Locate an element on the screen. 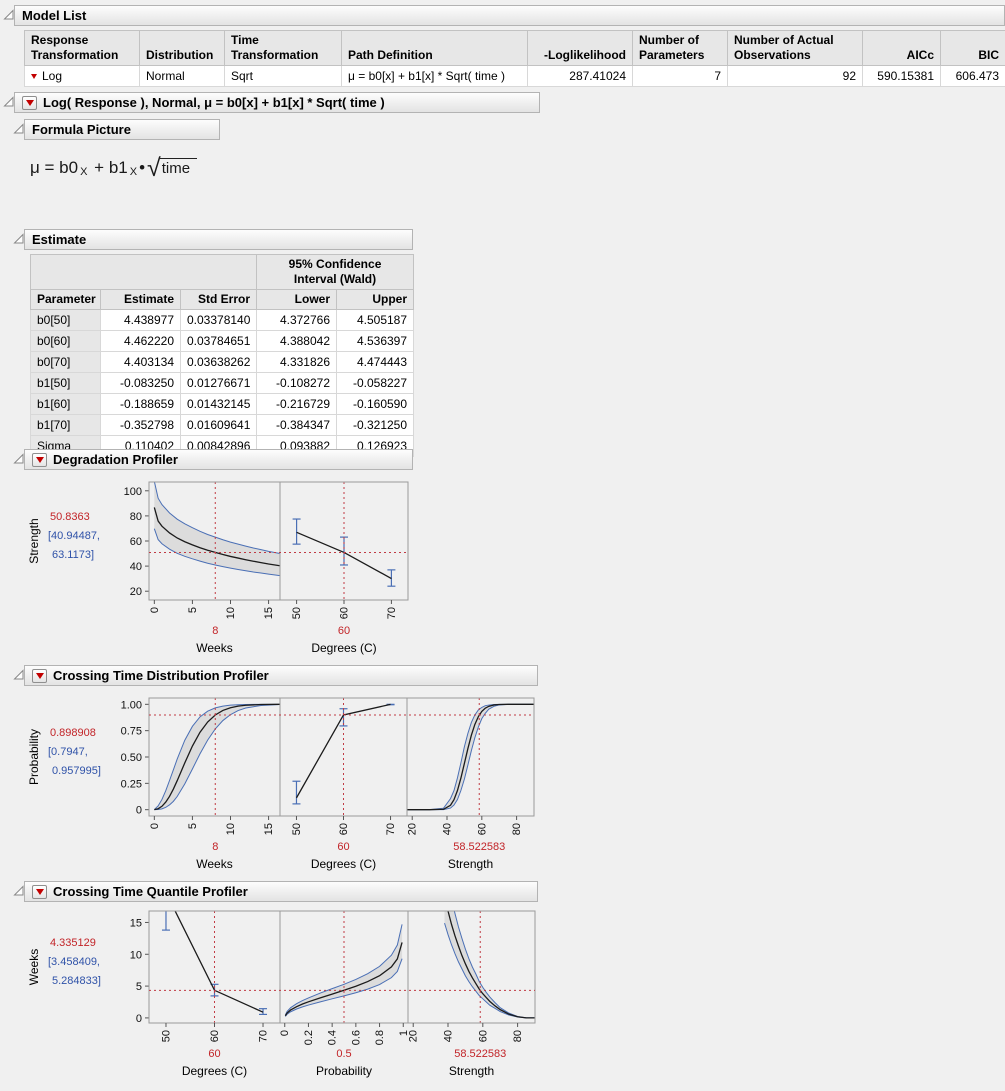 The height and width of the screenshot is (1091, 1005). estimate-value-cell: -0.216729 is located at coordinates (297, 404).